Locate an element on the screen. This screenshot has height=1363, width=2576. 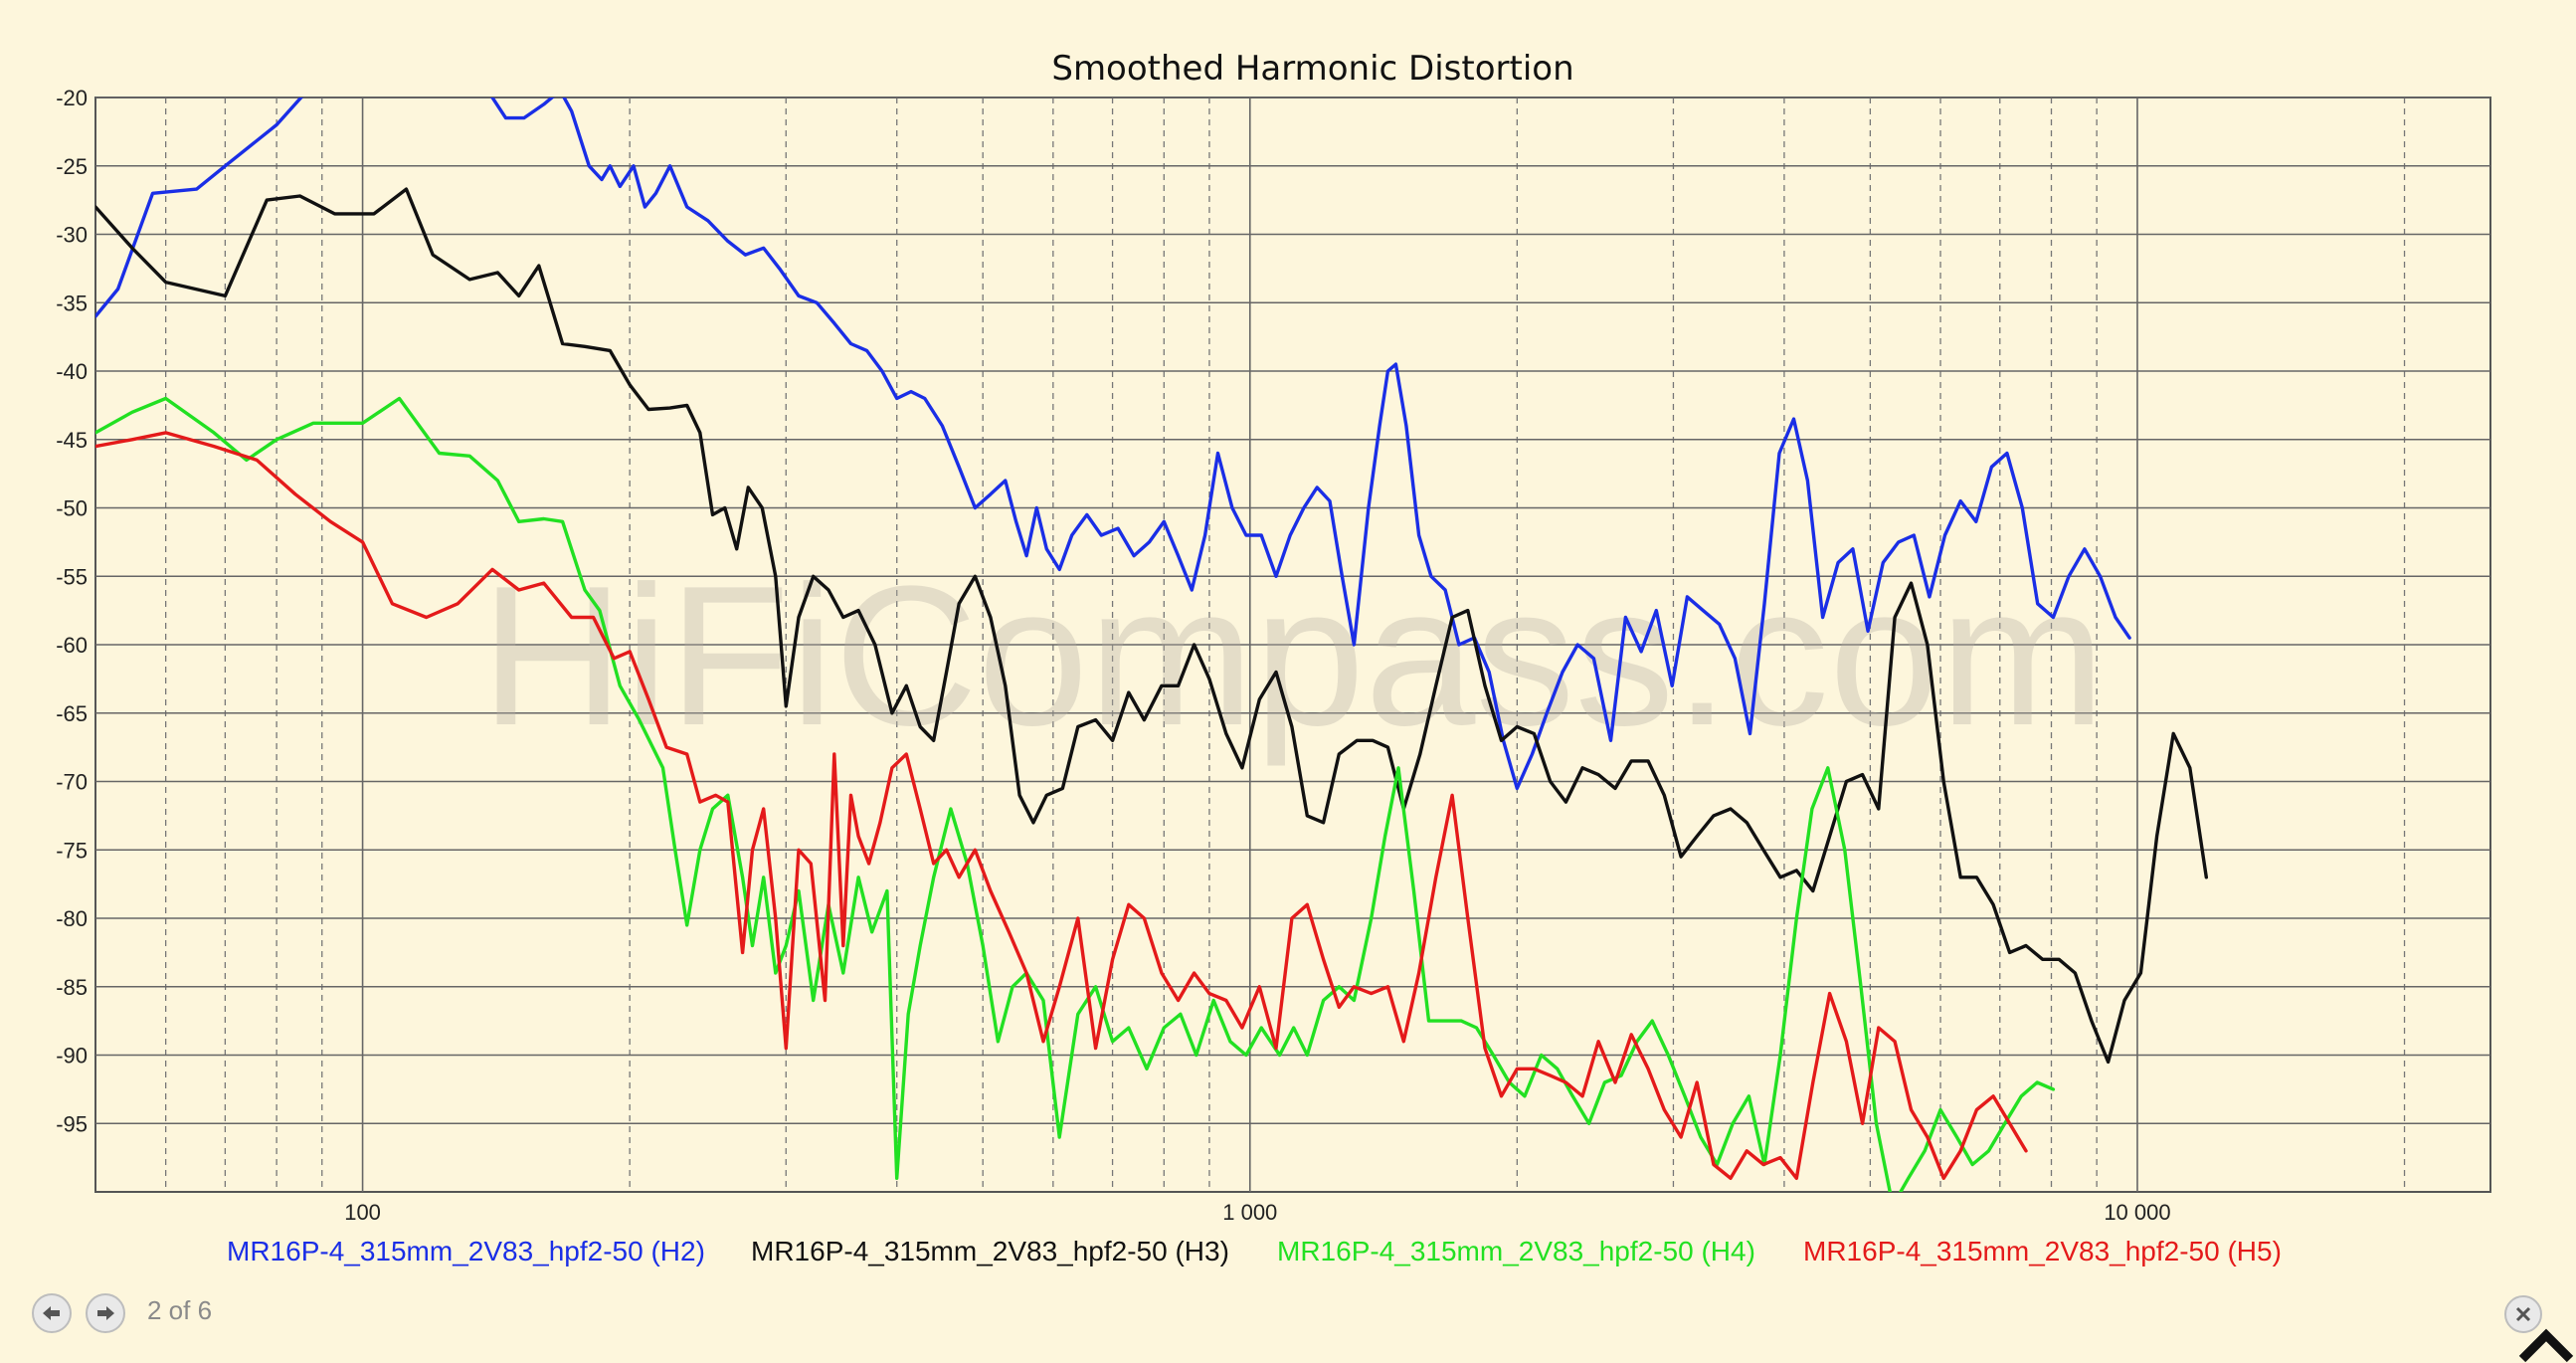
x-tick-label: 10 000 is located at coordinates (2137, 1212).